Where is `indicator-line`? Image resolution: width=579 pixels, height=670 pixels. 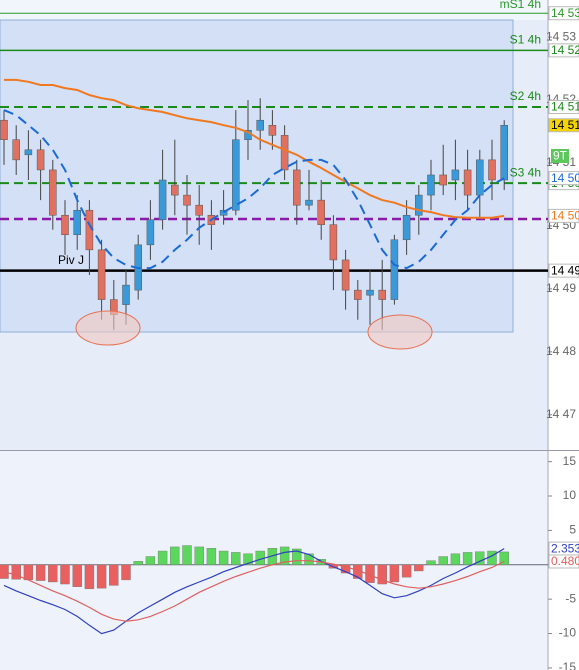 indicator-line is located at coordinates (254, 591).